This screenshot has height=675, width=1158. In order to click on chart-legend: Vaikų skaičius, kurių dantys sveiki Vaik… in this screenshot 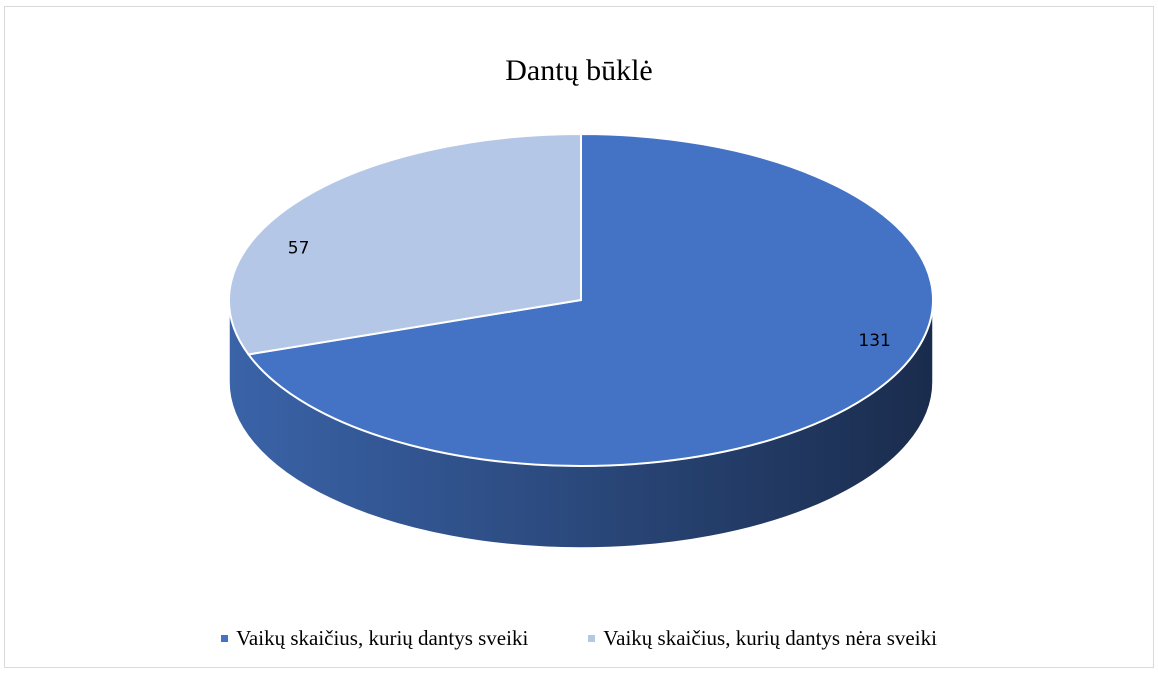, I will do `click(579, 638)`.